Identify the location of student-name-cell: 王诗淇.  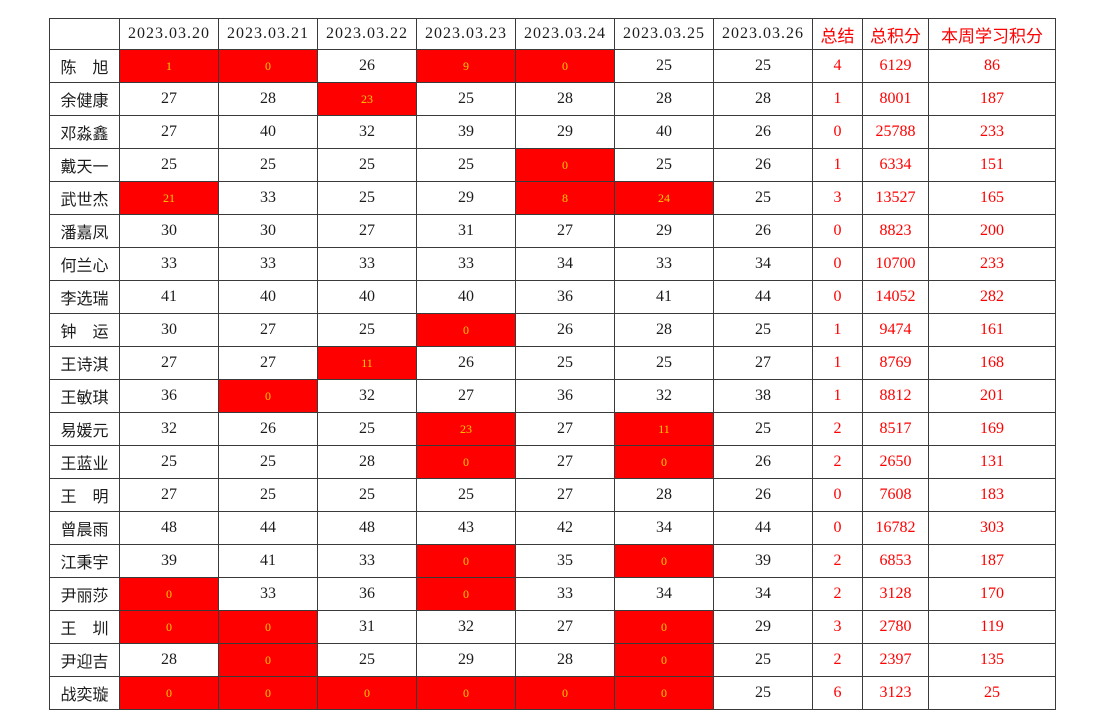
(84, 363).